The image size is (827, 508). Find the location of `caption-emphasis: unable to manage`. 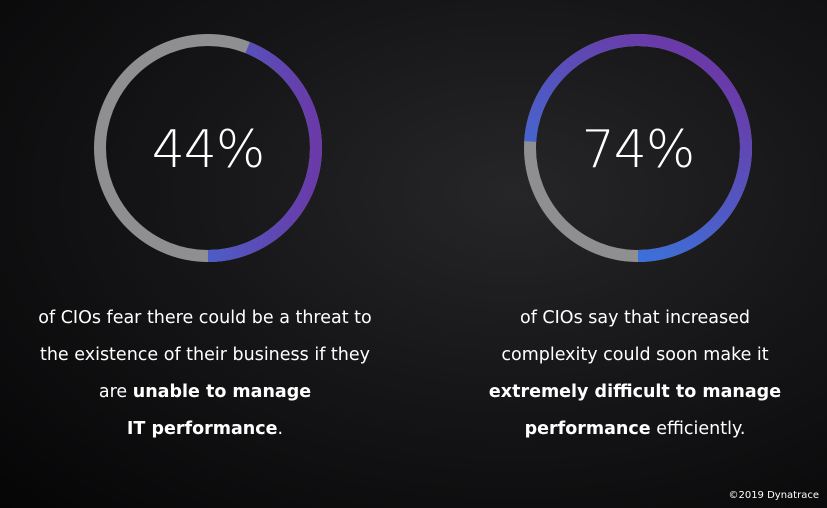

caption-emphasis: unable to manage is located at coordinates (222, 392).